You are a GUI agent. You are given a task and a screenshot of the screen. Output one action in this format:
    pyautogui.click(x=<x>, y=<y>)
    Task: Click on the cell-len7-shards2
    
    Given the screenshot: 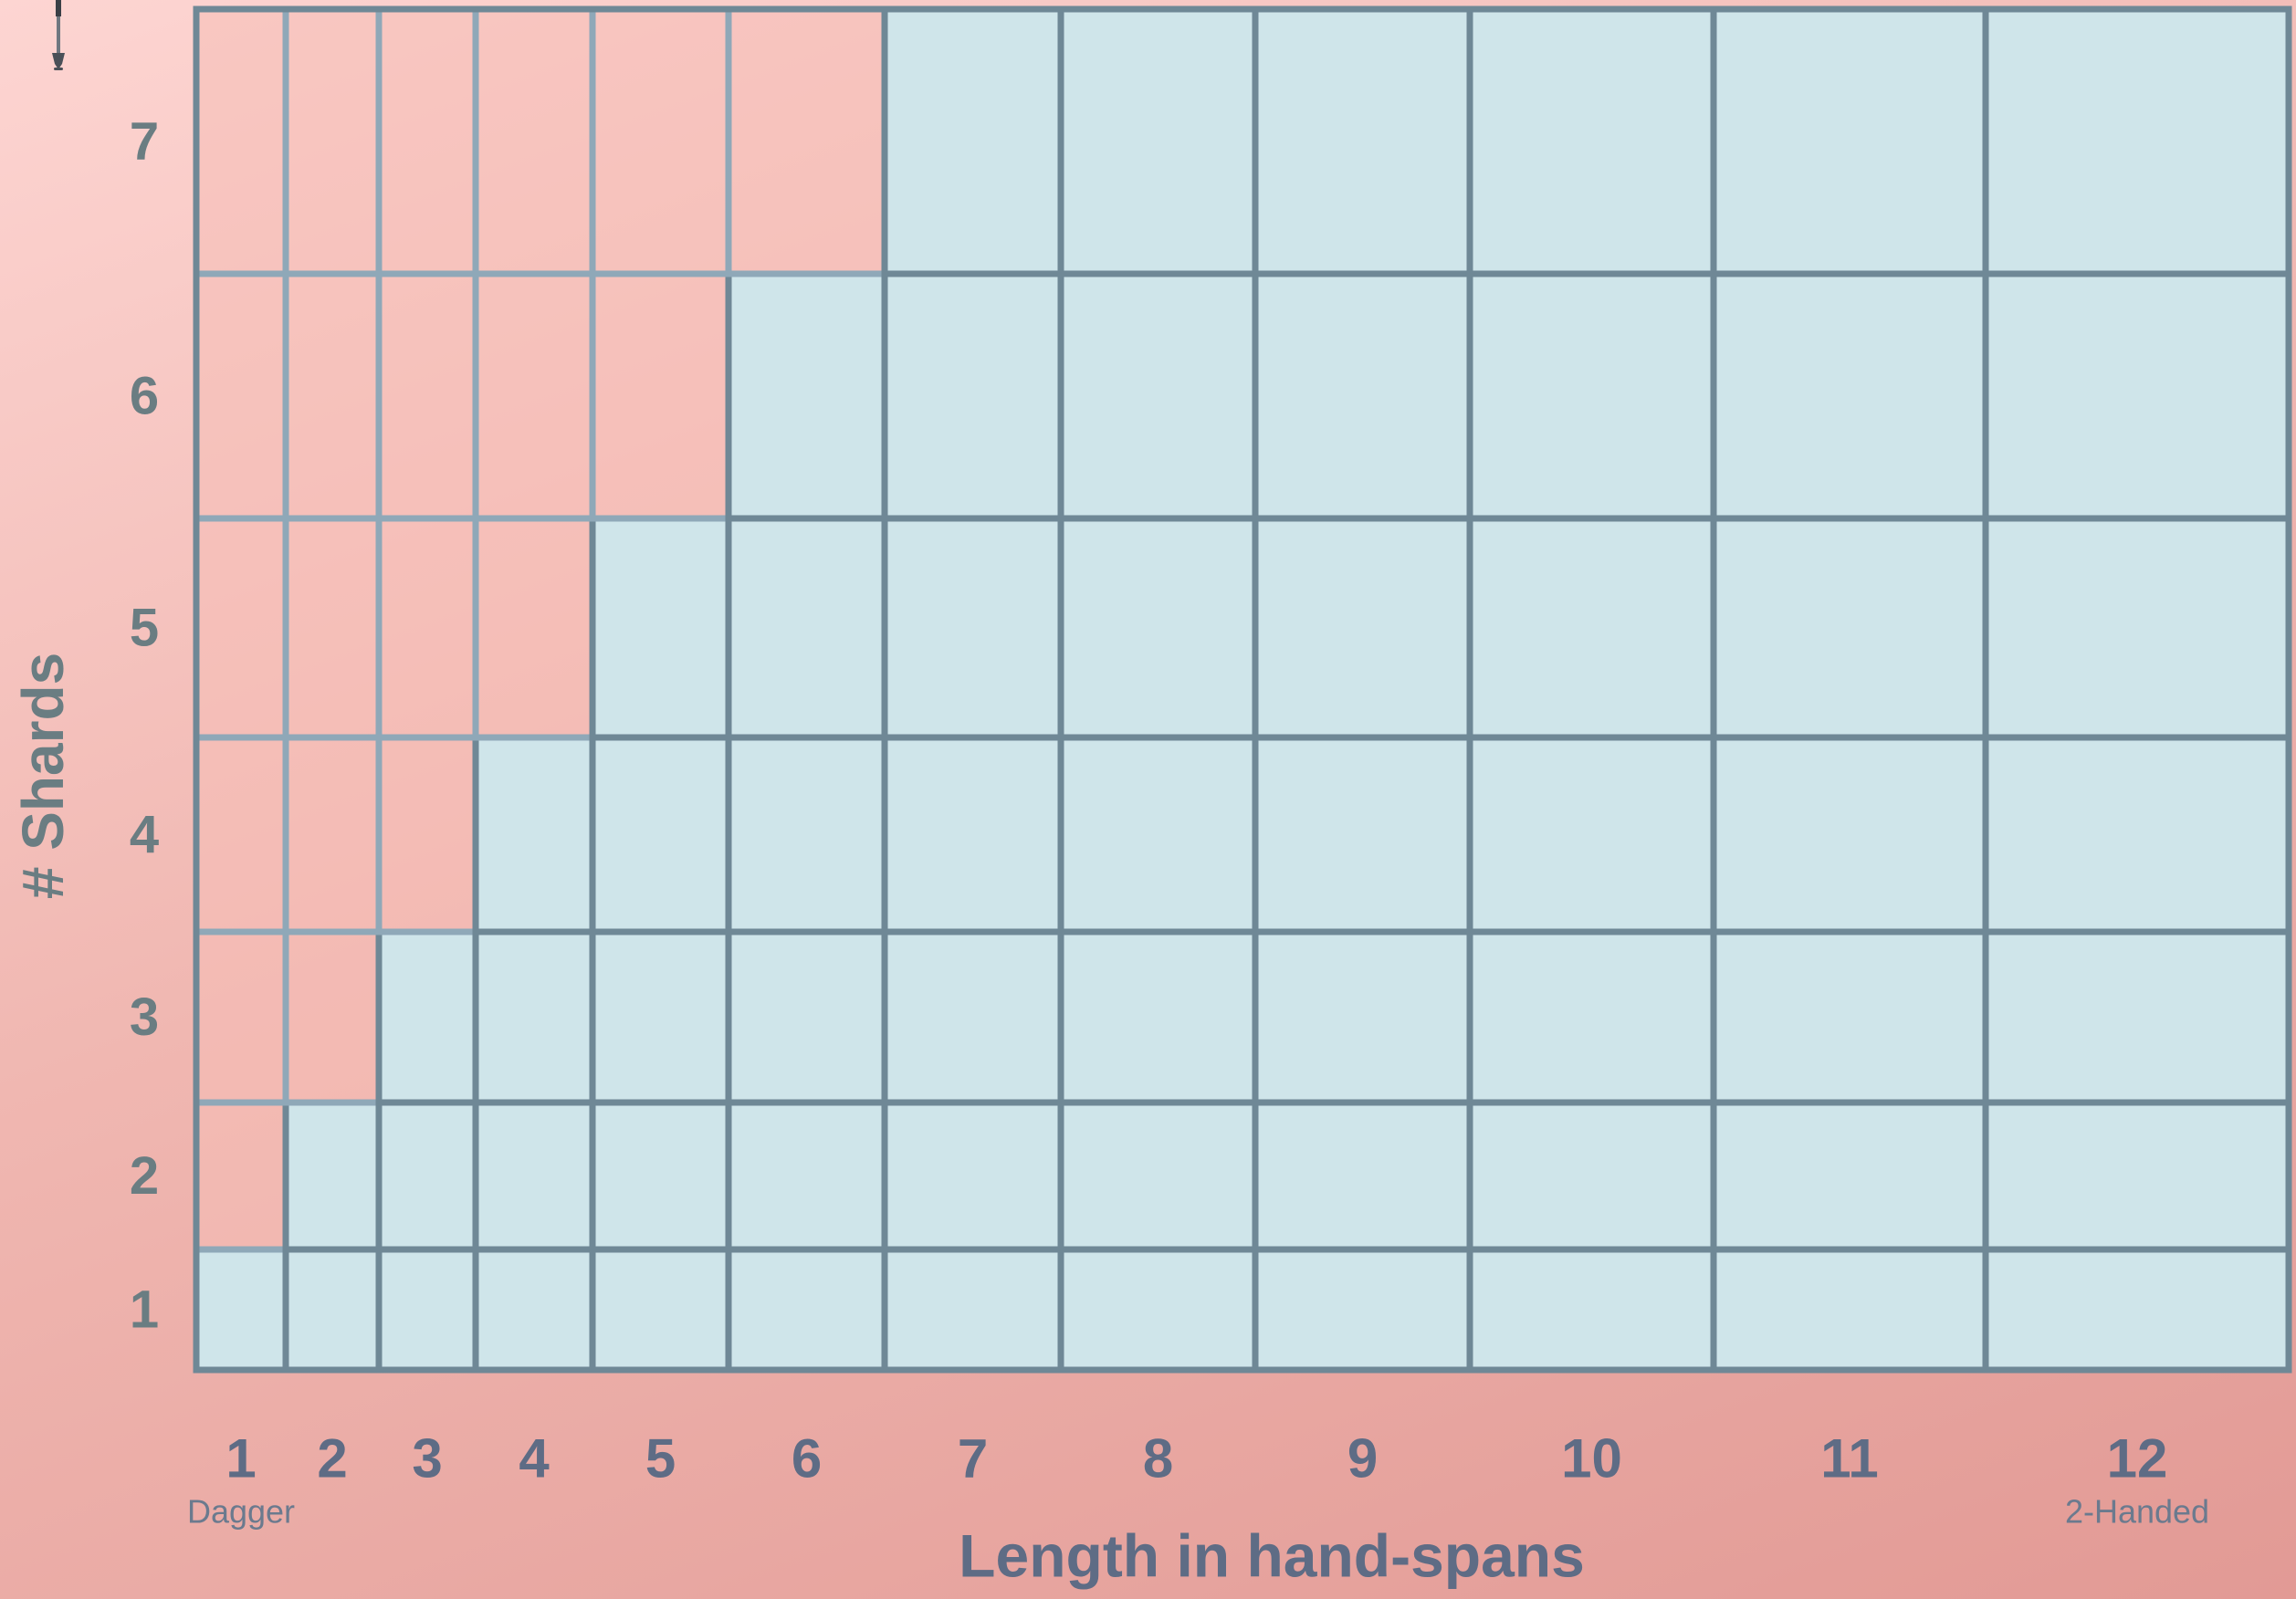 What is the action you would take?
    pyautogui.click(x=973, y=1176)
    